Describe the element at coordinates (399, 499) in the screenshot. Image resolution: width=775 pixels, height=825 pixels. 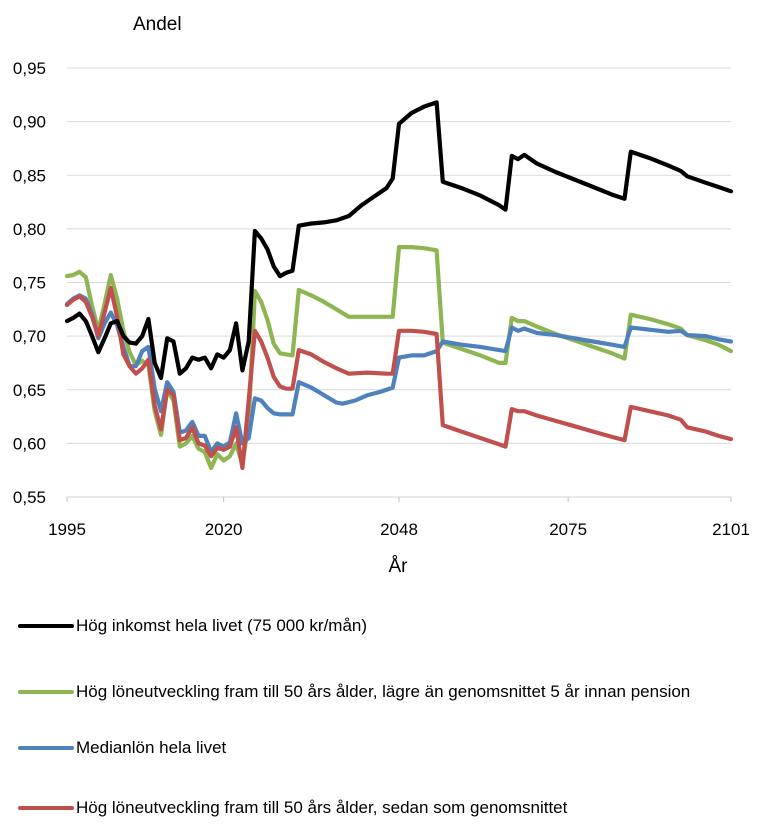
I see `x-axis` at that location.